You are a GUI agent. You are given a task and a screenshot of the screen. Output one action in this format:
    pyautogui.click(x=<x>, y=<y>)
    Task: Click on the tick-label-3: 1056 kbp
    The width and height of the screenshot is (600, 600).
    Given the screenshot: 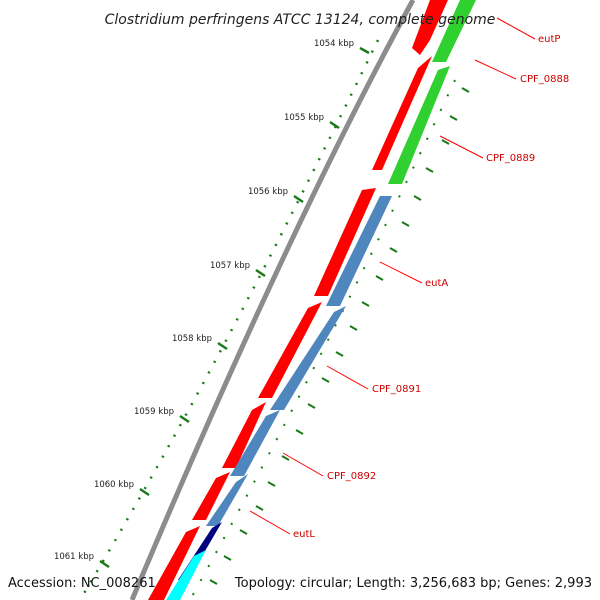 What is the action you would take?
    pyautogui.click(x=268, y=192)
    